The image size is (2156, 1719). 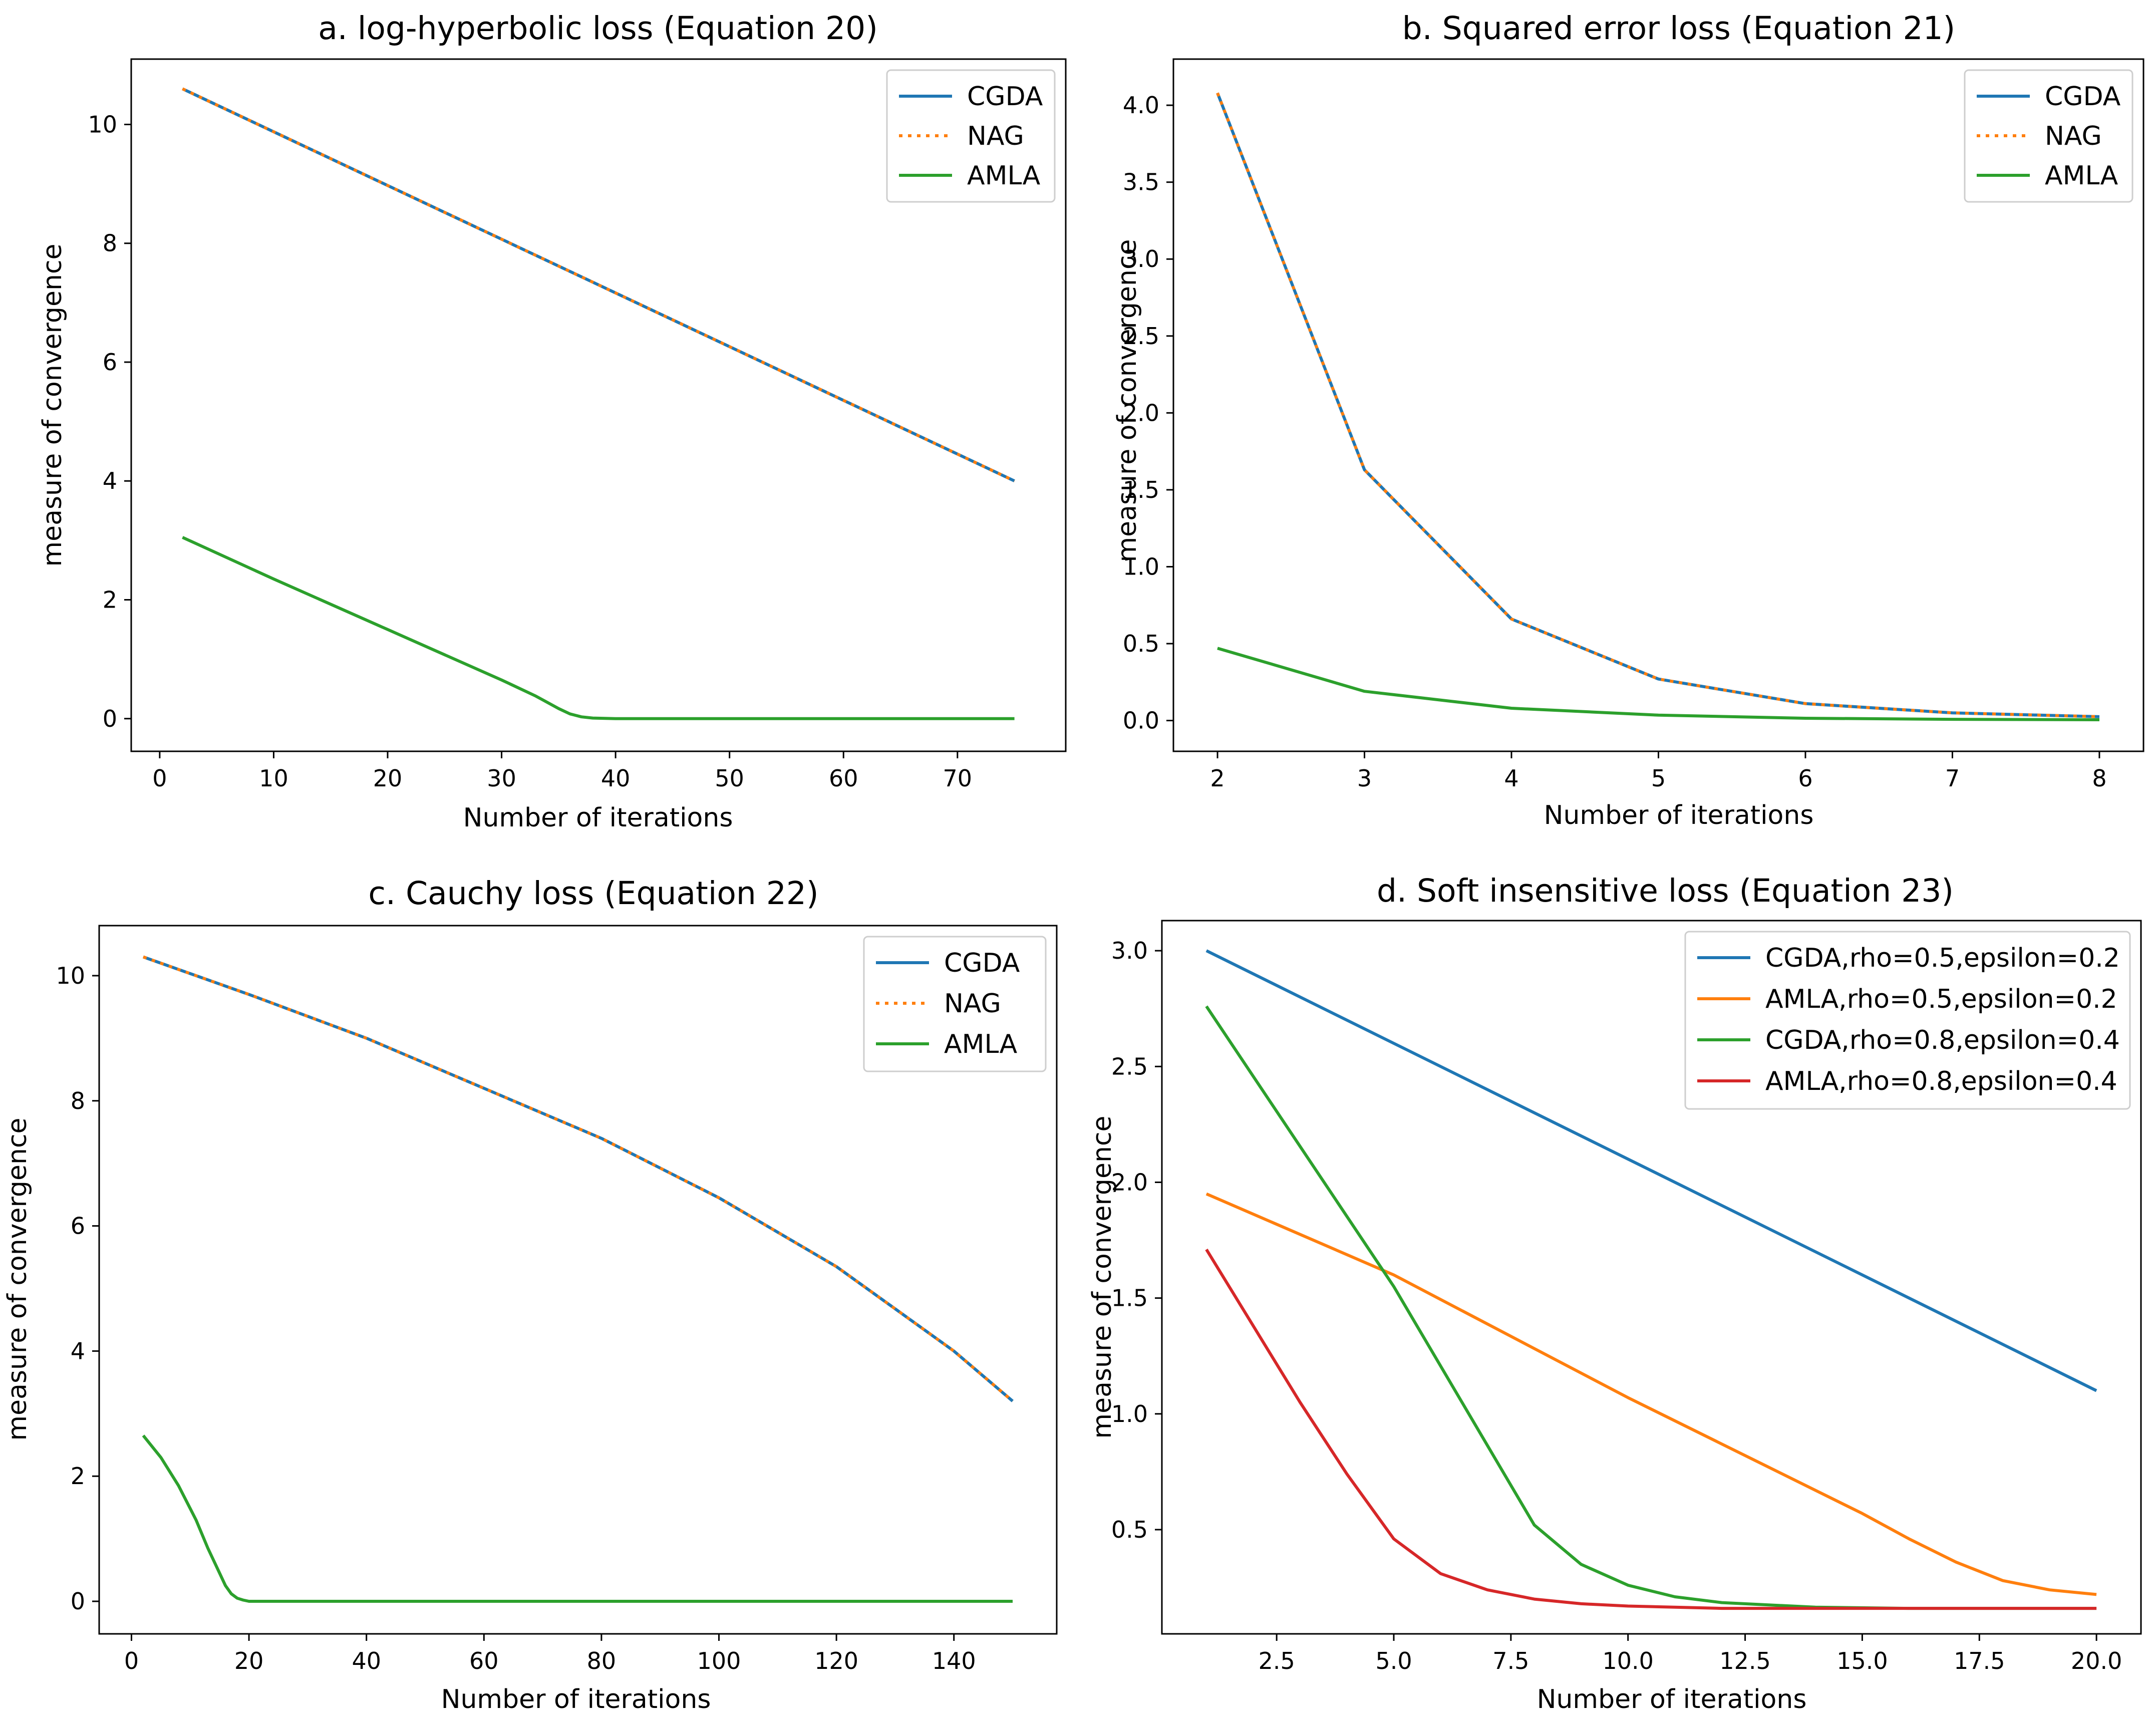 What do you see at coordinates (110, 480) in the screenshot?
I see `panel-a-y-tick-label: 4` at bounding box center [110, 480].